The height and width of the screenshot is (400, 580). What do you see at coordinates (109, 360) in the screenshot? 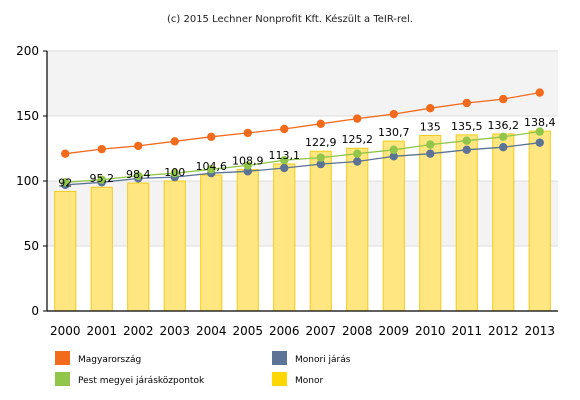
I see `legend-label: Magyarország` at bounding box center [109, 360].